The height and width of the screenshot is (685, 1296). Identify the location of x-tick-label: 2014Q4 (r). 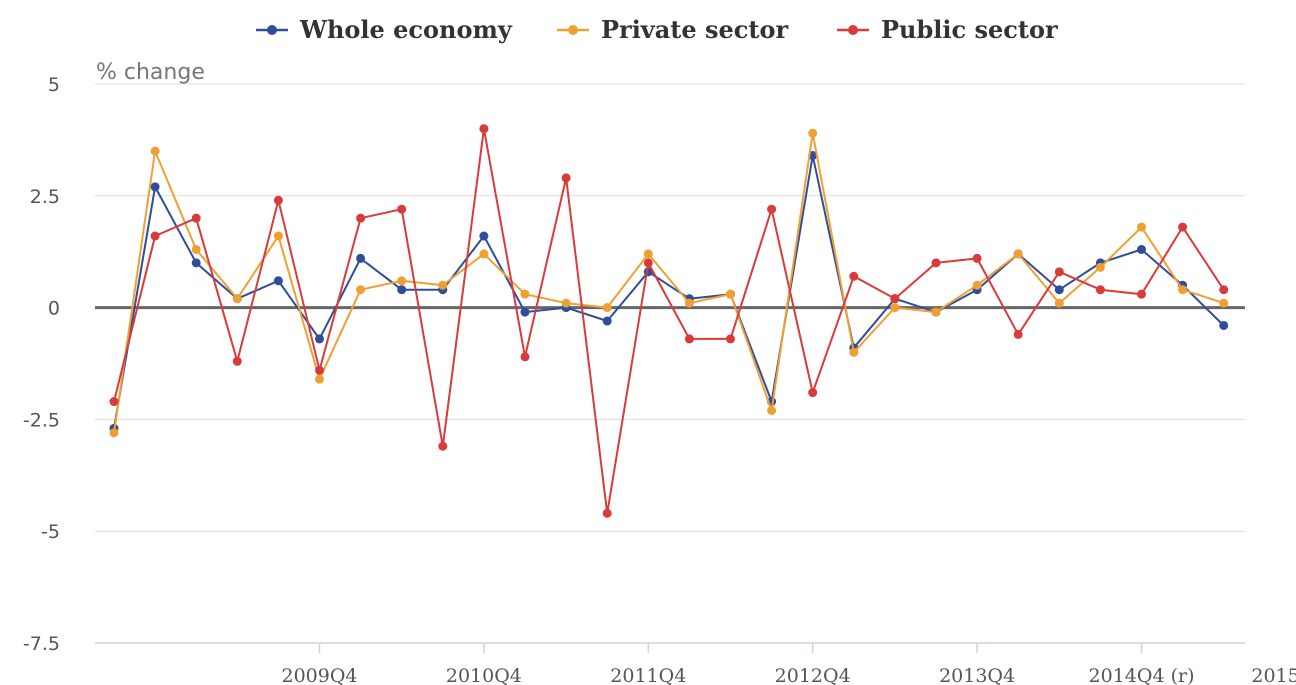
(1142, 675).